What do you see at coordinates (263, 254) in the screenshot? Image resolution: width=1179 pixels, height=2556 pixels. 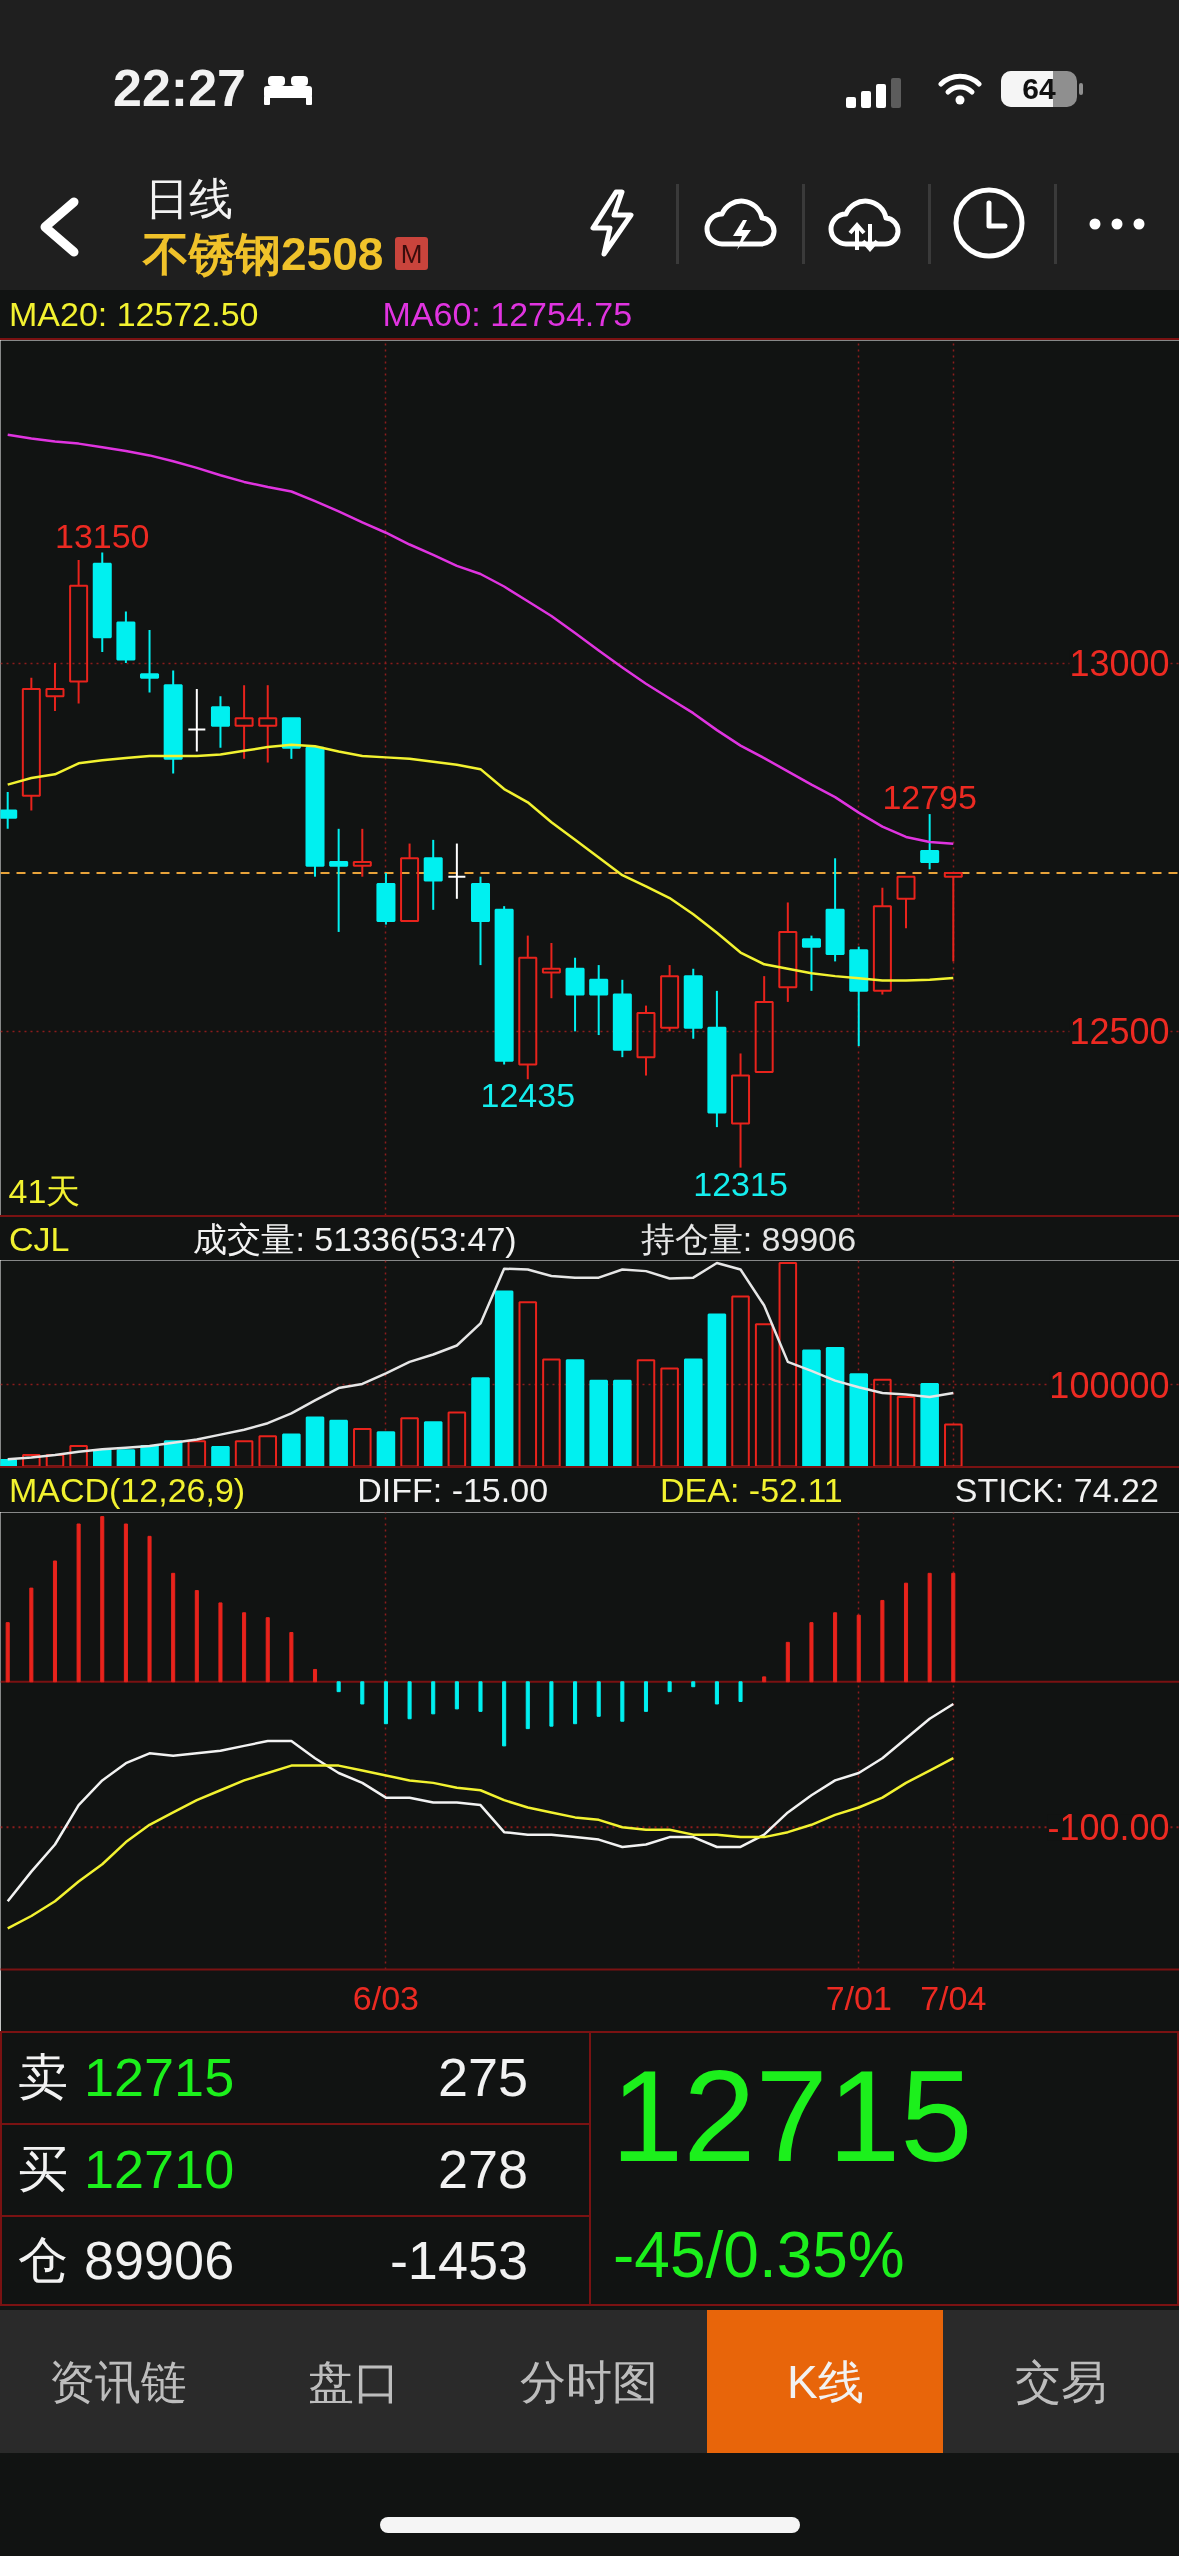 I see `text: 不锈钢2508` at bounding box center [263, 254].